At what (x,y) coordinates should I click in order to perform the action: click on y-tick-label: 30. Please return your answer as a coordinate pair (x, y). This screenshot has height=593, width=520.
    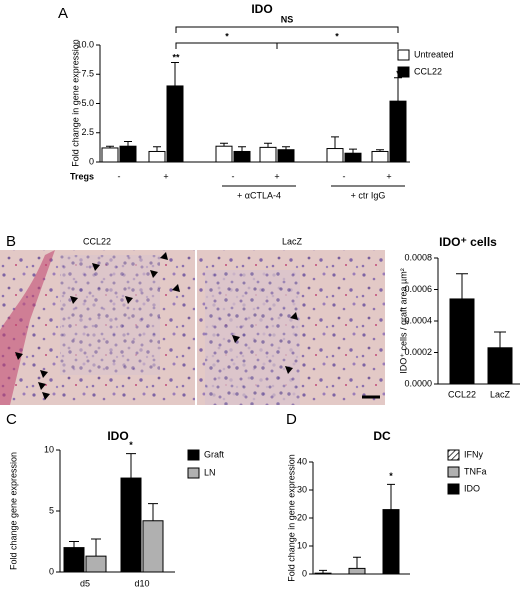
    Looking at the image, I should click on (302, 489).